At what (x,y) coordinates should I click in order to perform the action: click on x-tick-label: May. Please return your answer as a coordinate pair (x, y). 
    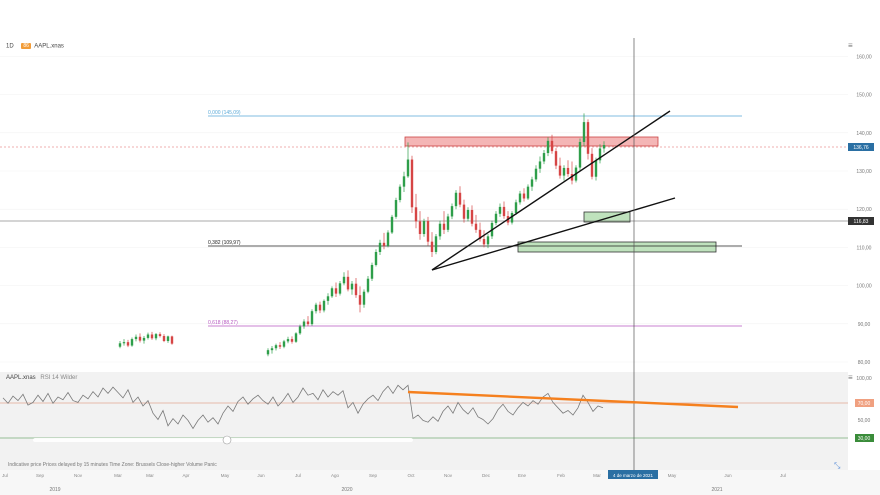
    Looking at the image, I should click on (672, 475).